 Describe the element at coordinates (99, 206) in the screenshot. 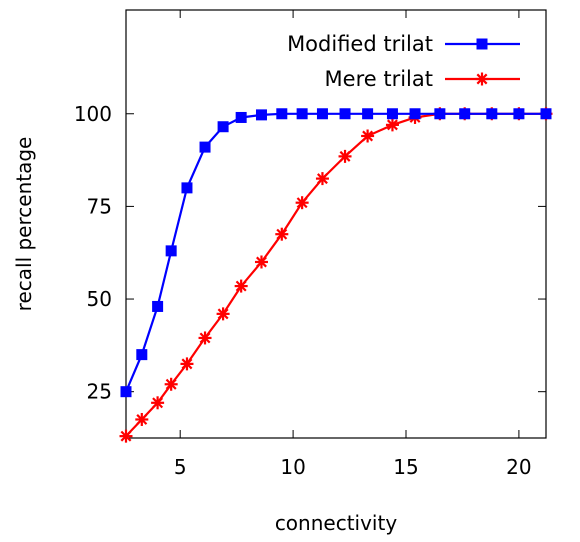

I see `y-tick-label: 75` at that location.